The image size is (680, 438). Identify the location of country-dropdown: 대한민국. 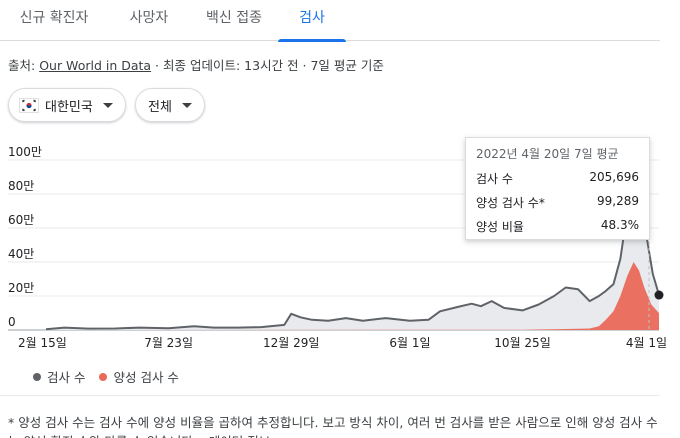
(67, 105).